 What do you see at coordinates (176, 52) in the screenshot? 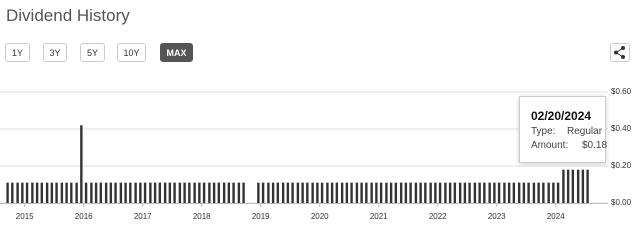
I see `range-button: MAX` at bounding box center [176, 52].